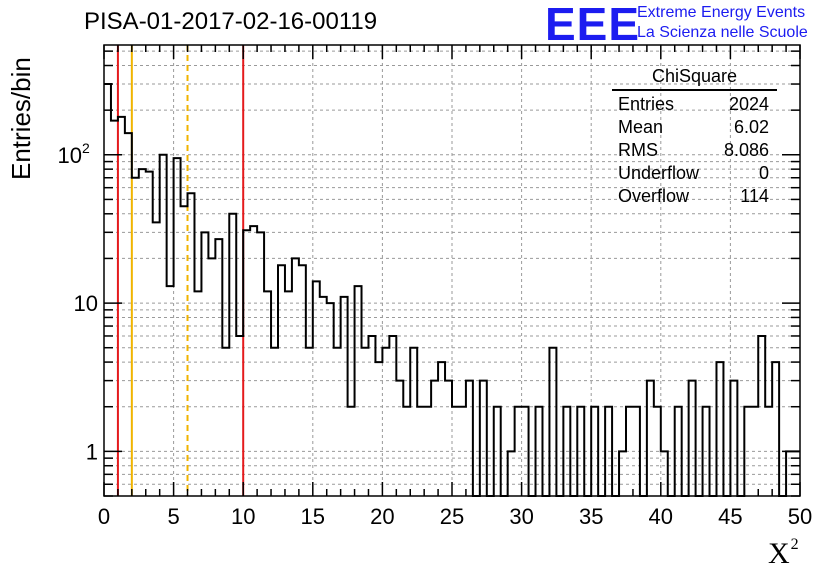 This screenshot has height=572, width=836. Describe the element at coordinates (748, 104) in the screenshot. I see `stats-value: 2024` at that location.